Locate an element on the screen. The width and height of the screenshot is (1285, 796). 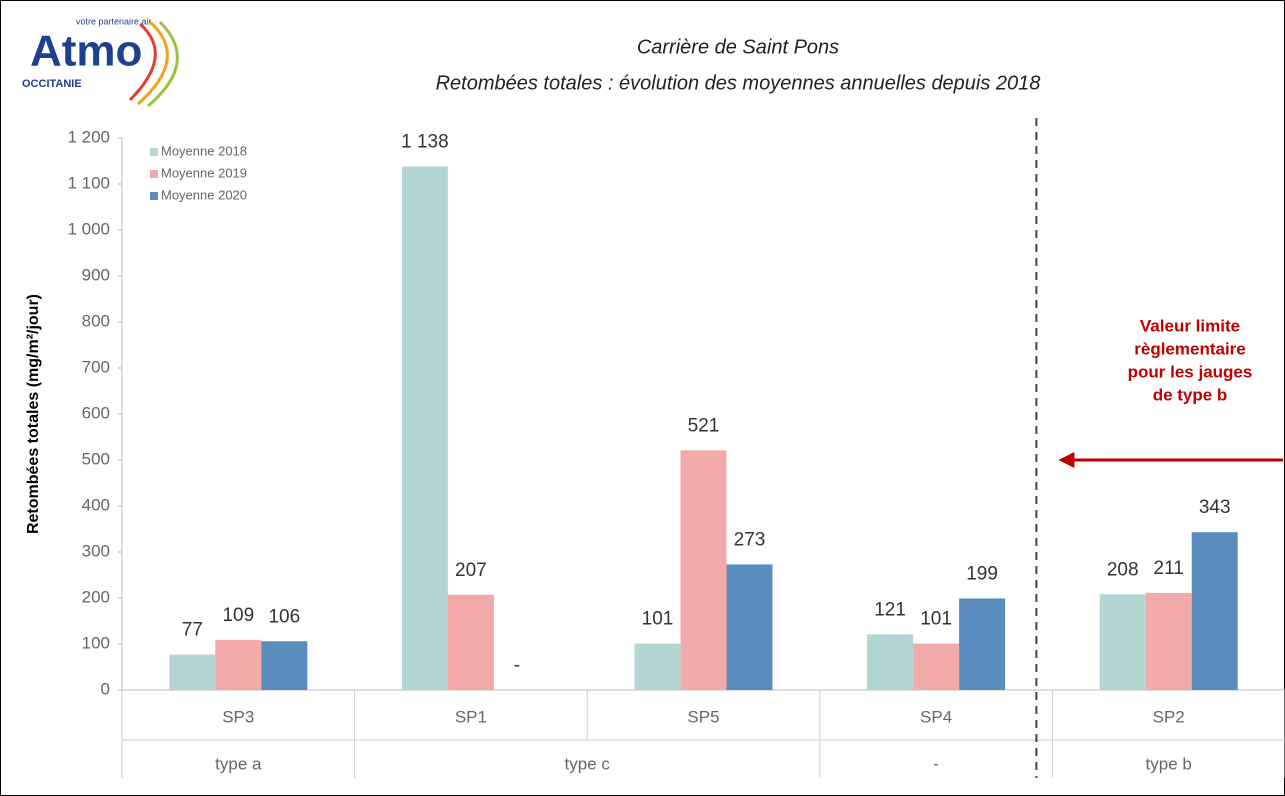
data-label: 343 is located at coordinates (1215, 507).